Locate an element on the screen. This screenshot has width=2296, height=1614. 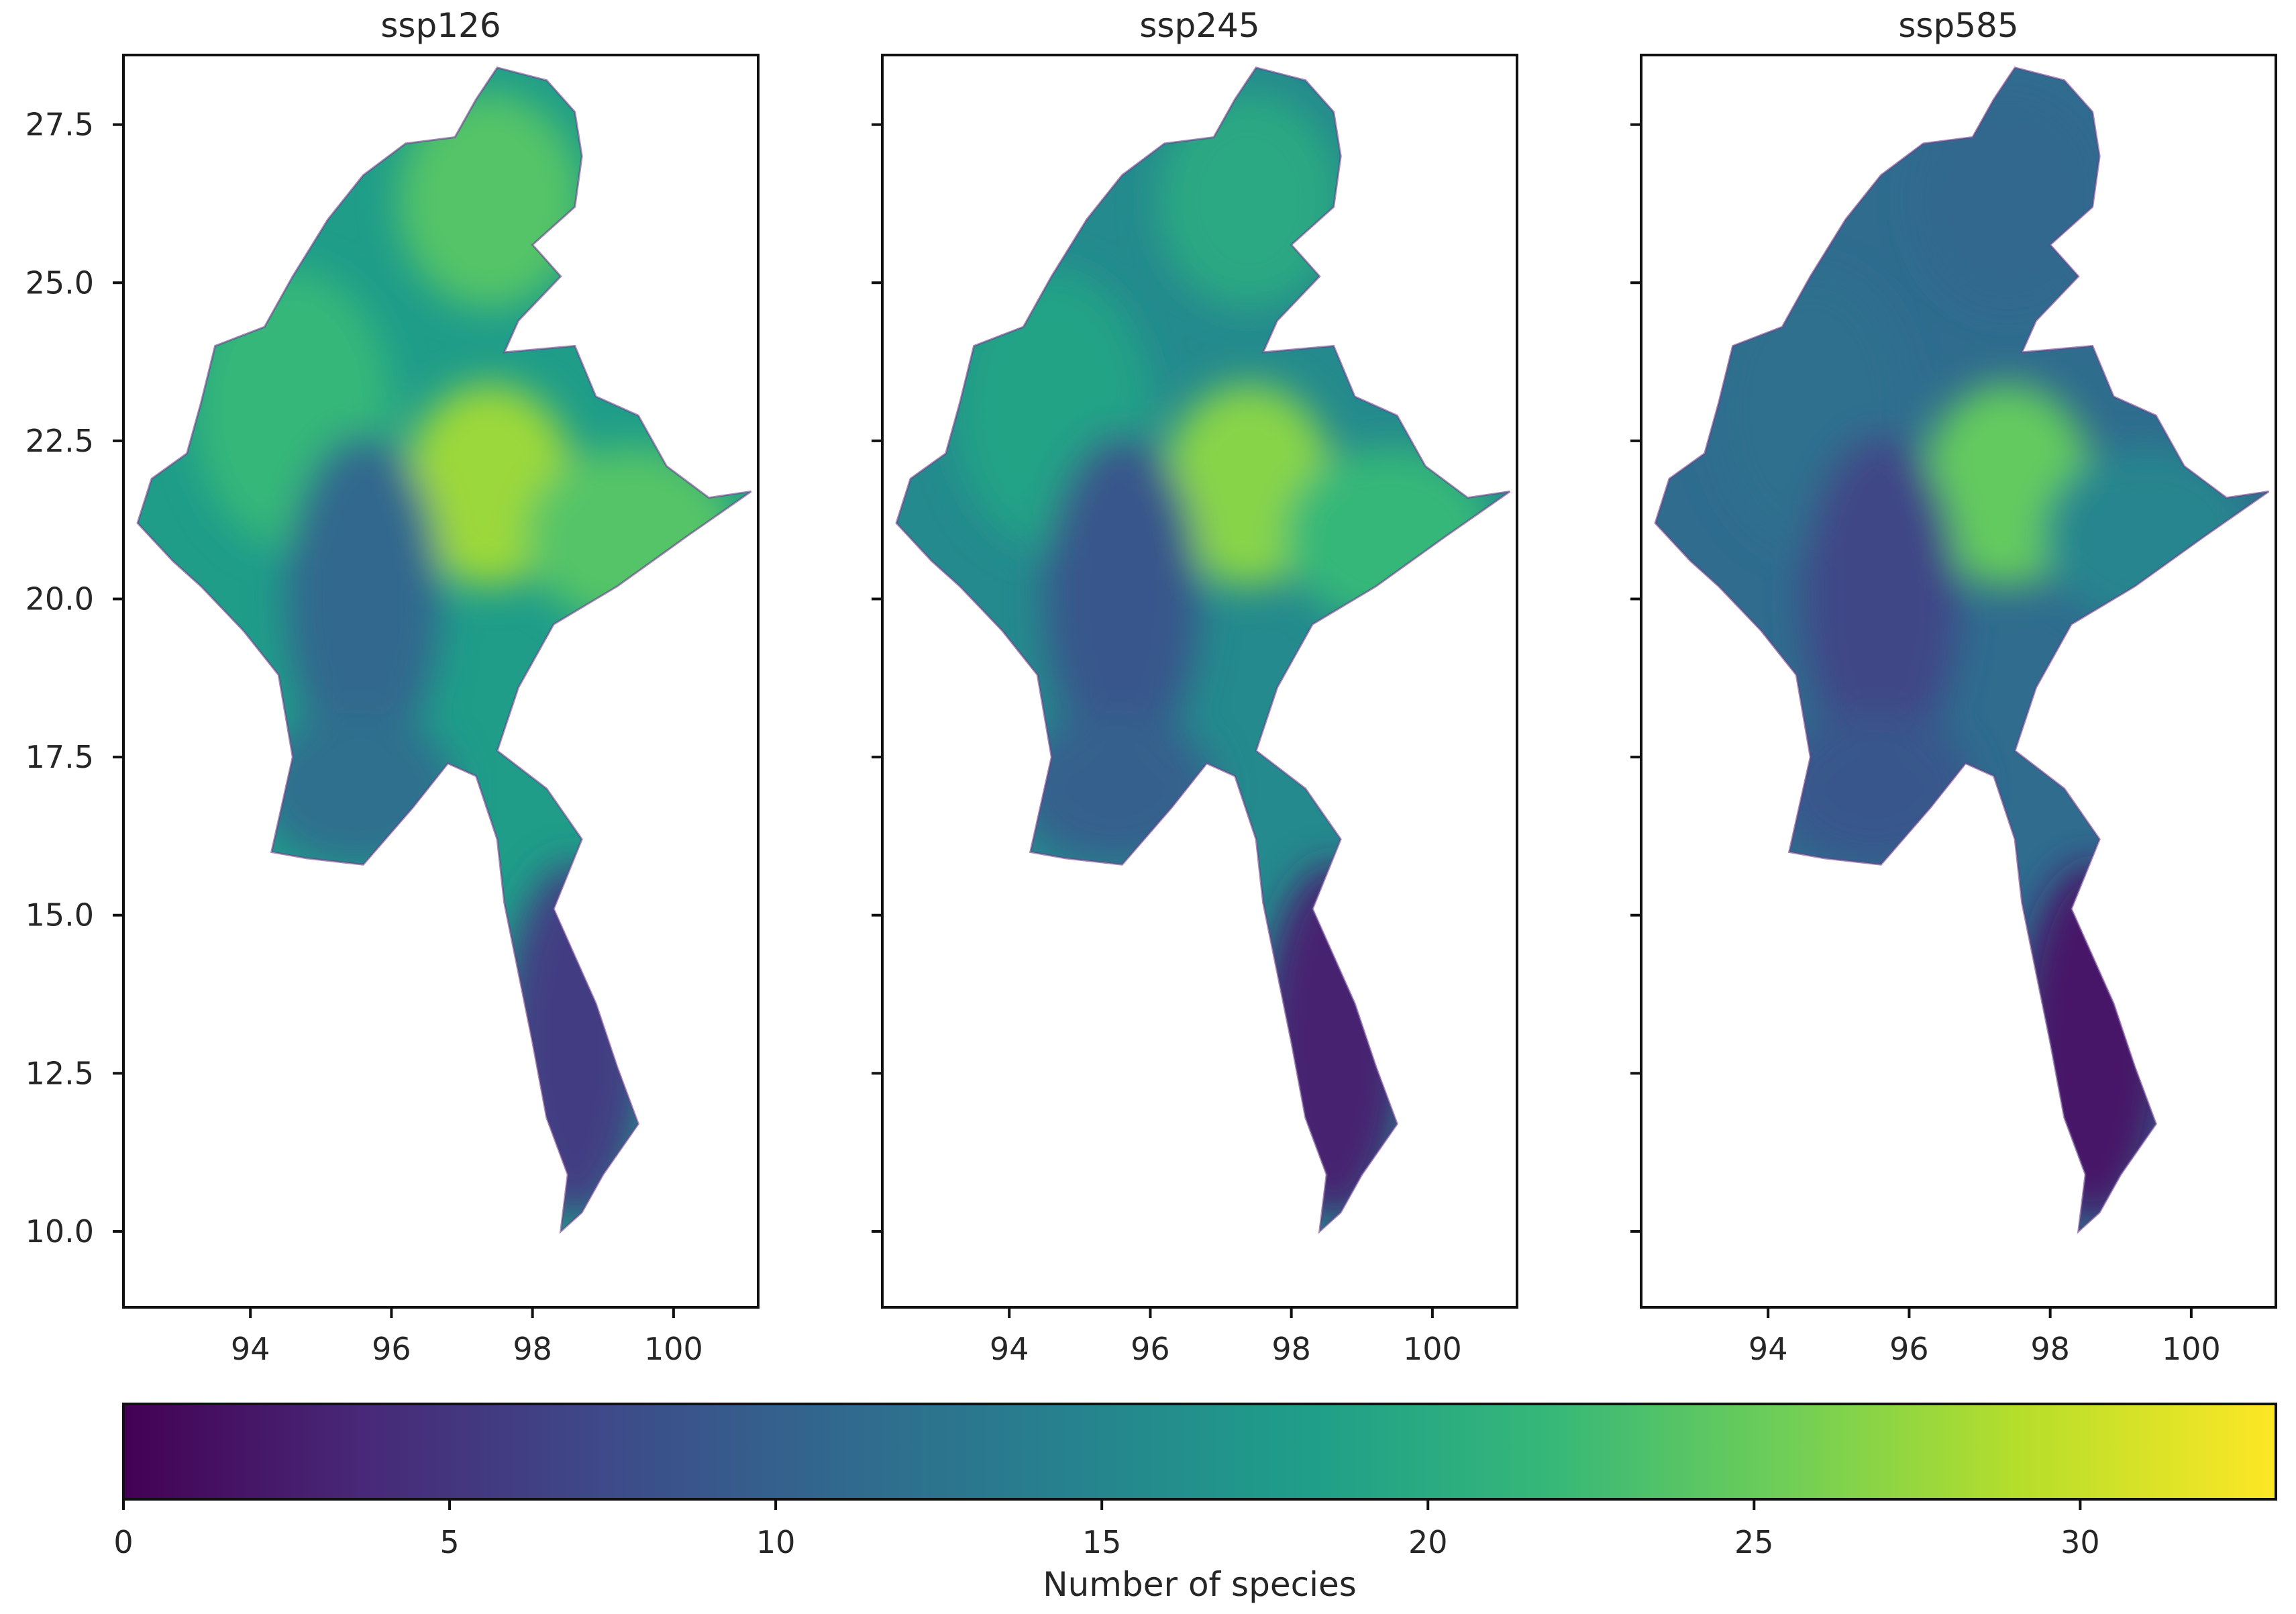
colorbar-tick-label: 30 is located at coordinates (2080, 1542).